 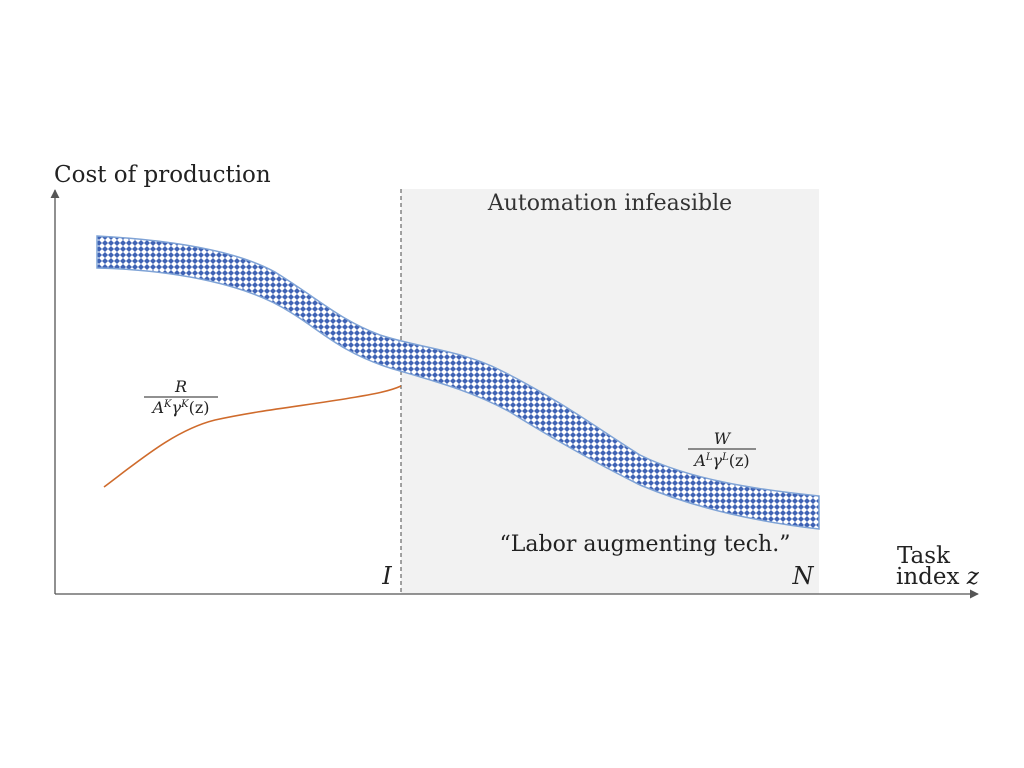 I want to click on capital-cost-numerator: R, so click(x=180, y=386).